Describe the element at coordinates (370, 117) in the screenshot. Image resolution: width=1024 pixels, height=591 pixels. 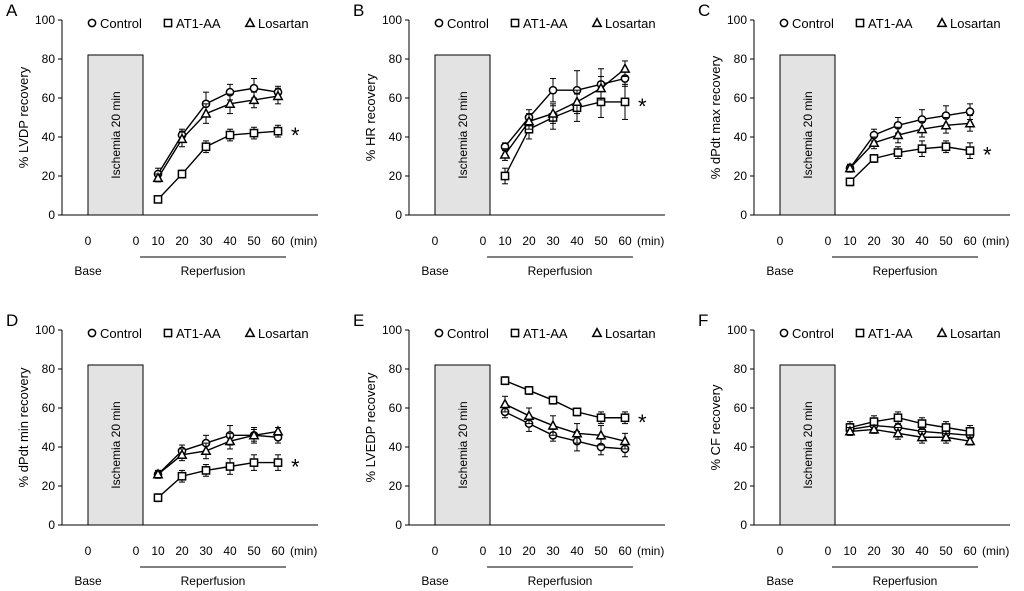
I see `y-axis-label: % HR recovery` at that location.